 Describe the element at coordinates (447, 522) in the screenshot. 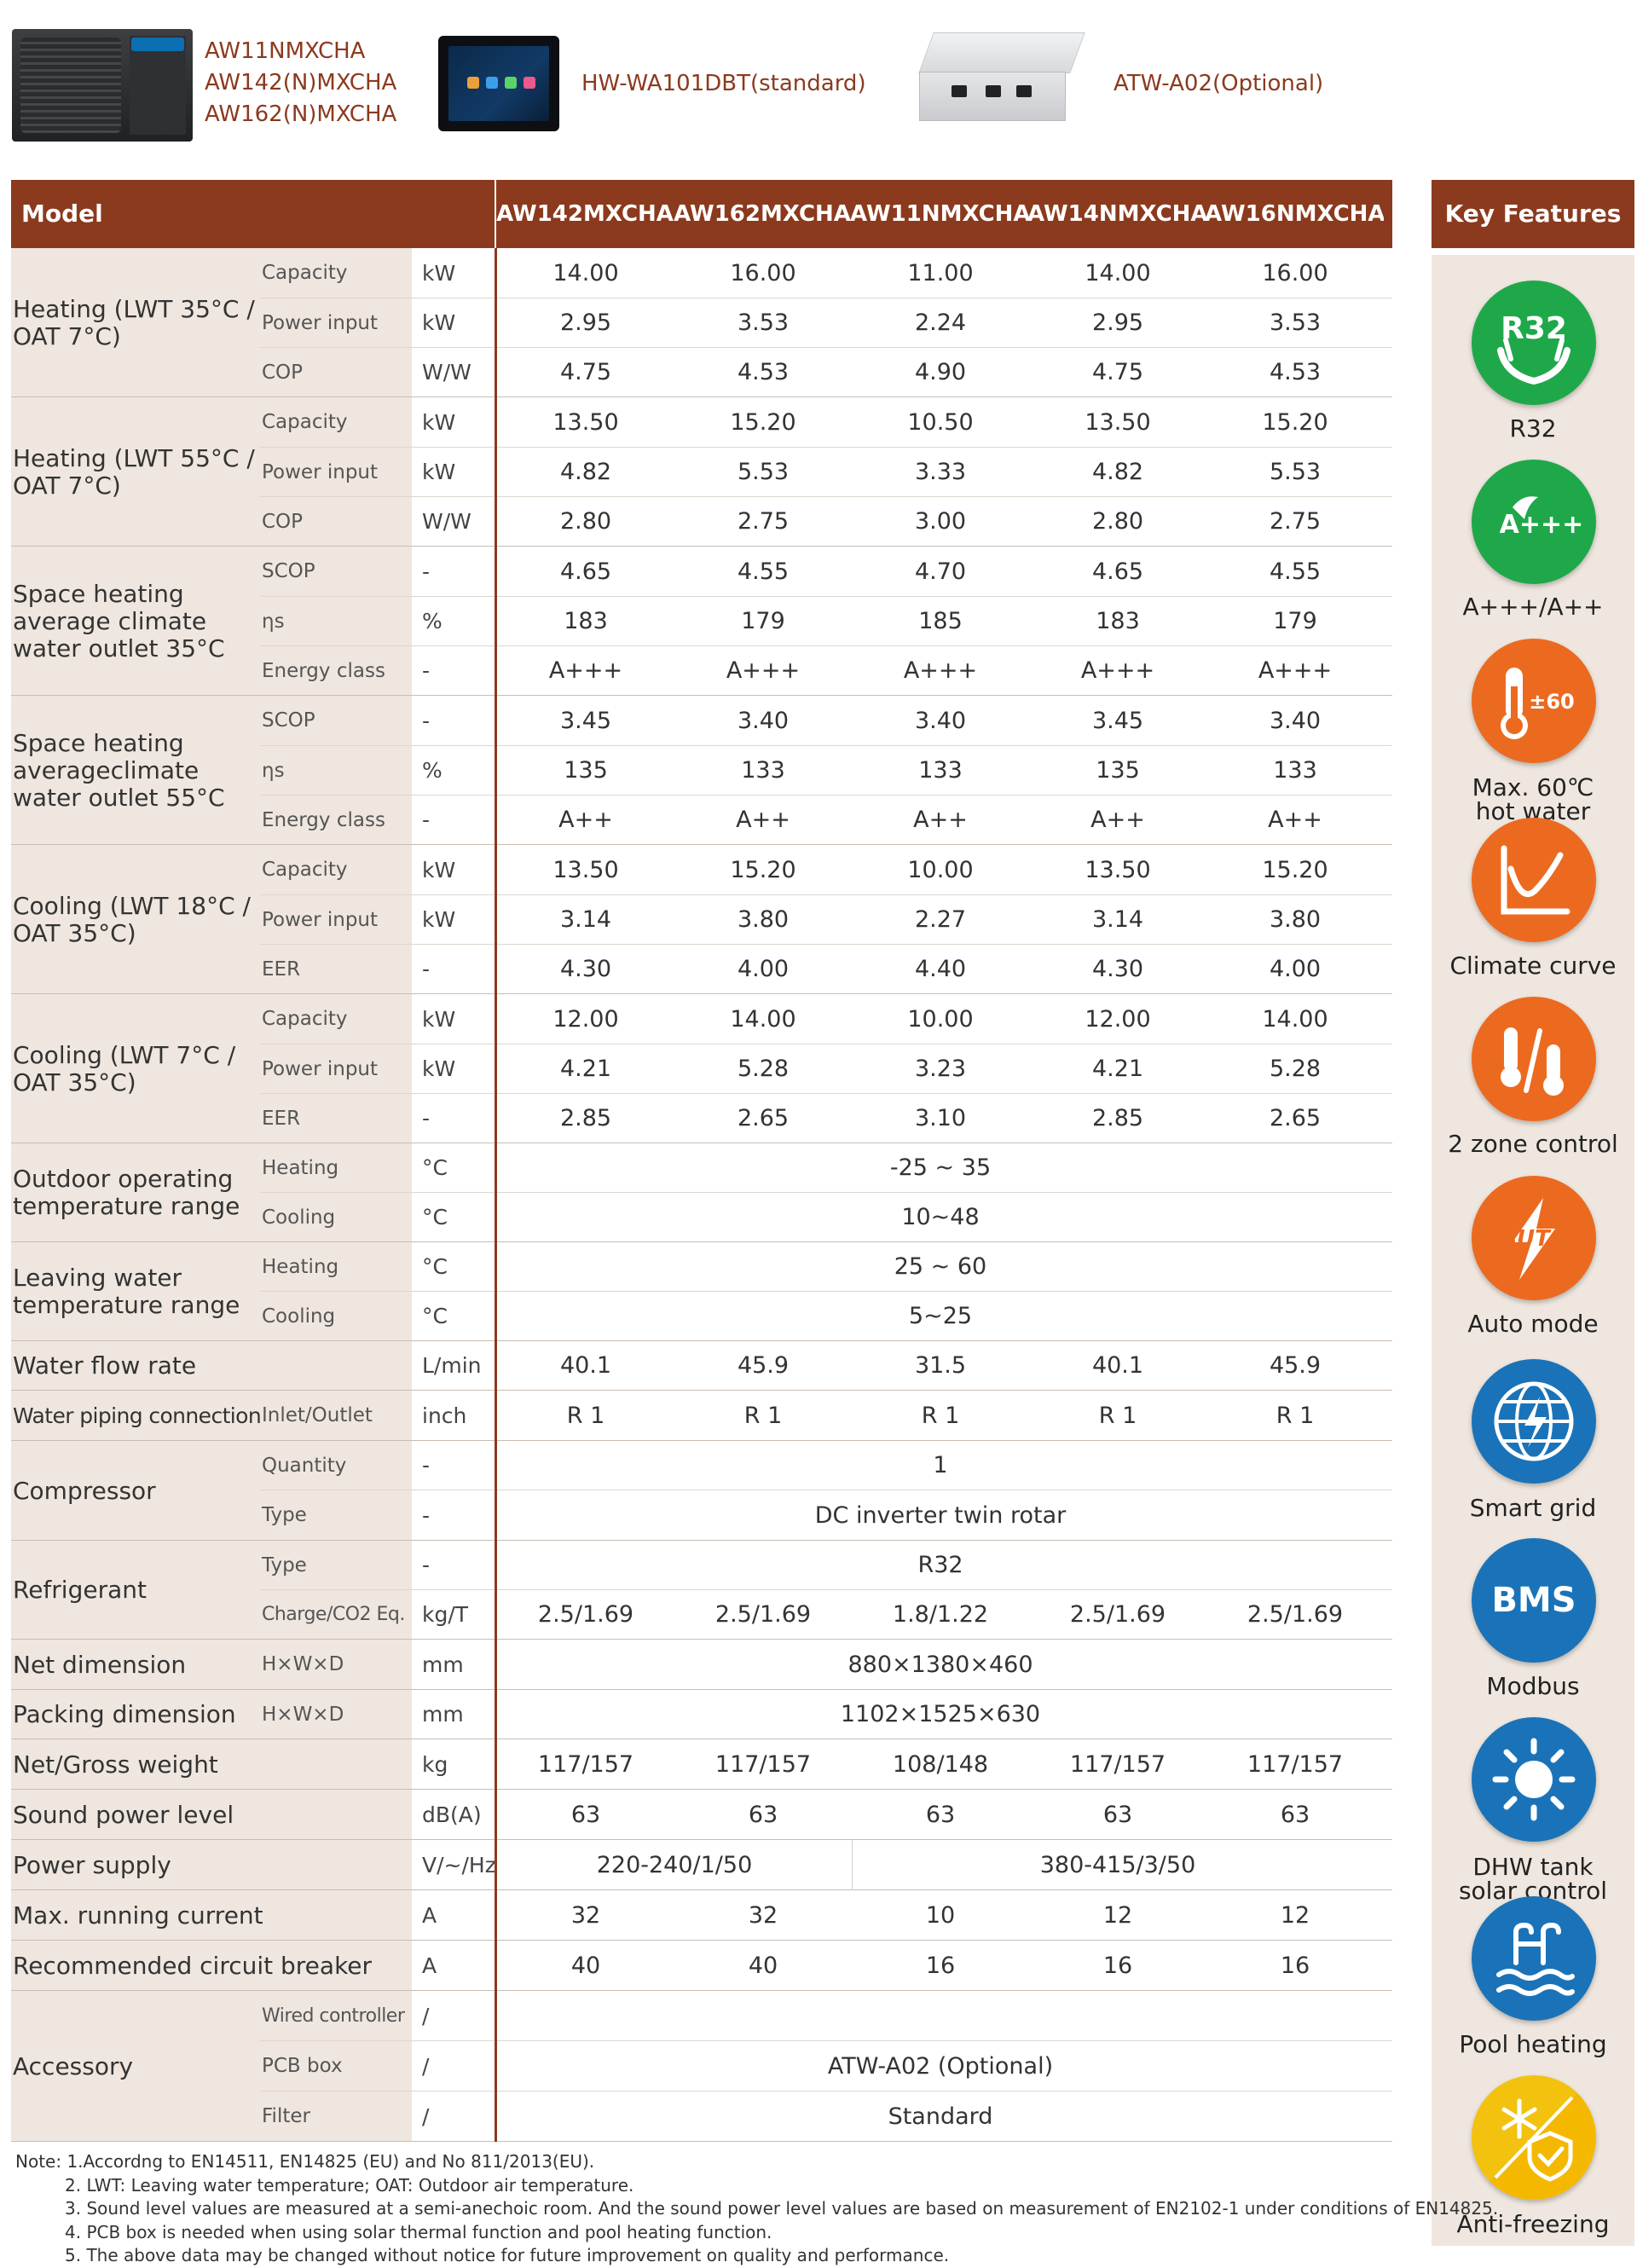

I see `row-unit: W/W` at that location.